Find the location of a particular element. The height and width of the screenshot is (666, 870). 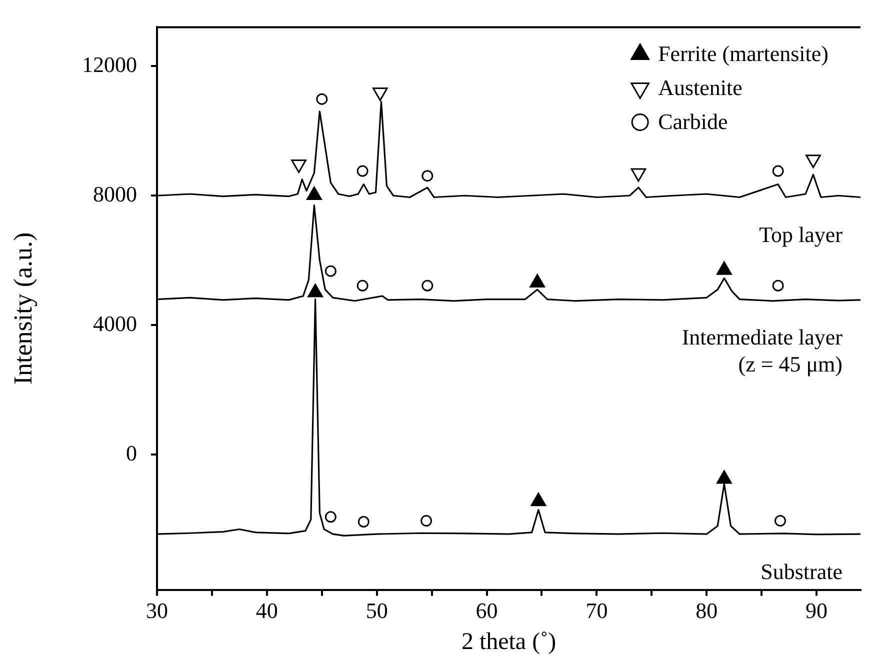

y-tick-label: 4000 is located at coordinates (115, 323).